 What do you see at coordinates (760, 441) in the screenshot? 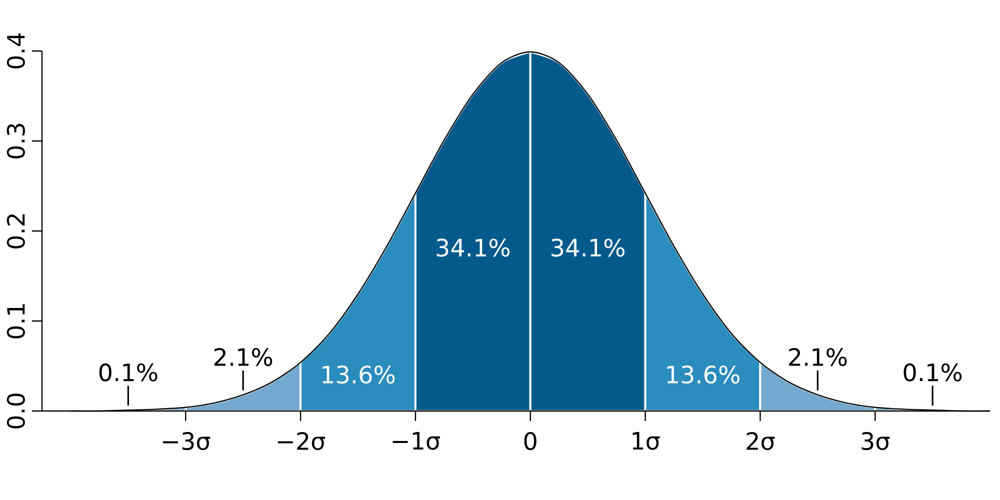
I see `x-tick-label: 2σ` at bounding box center [760, 441].